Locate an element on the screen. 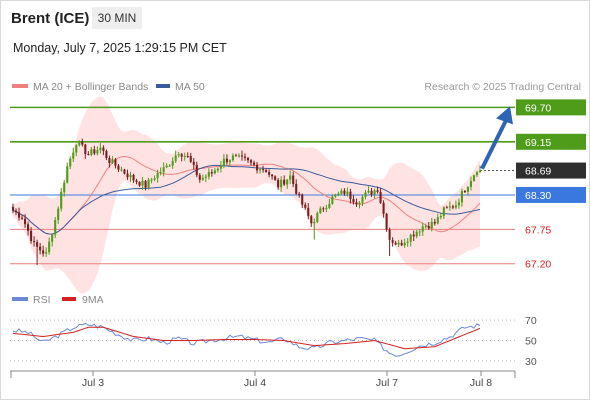  rsi-ma-legend-label: 9MA is located at coordinates (93, 300).